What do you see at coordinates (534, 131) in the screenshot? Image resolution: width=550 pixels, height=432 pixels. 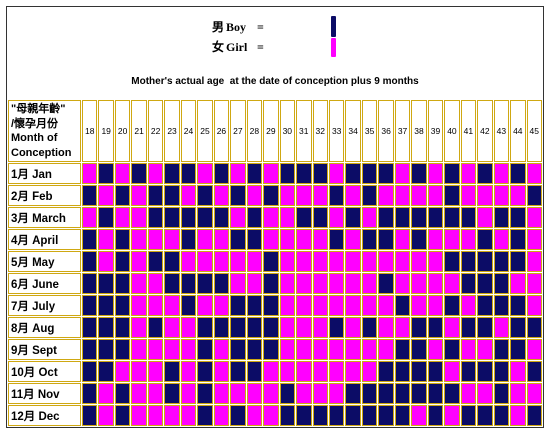 I see `age-header-45: 45` at bounding box center [534, 131].